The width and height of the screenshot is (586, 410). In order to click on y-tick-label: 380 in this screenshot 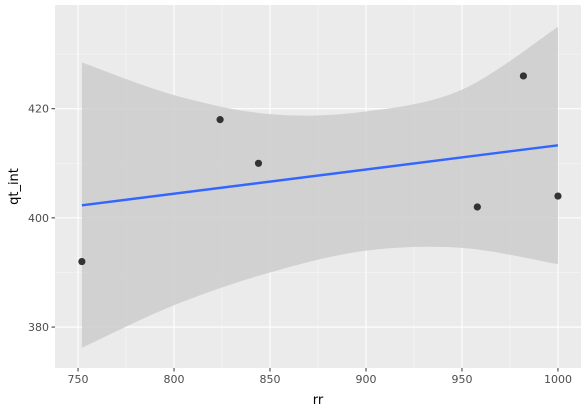, I will do `click(38, 327)`.